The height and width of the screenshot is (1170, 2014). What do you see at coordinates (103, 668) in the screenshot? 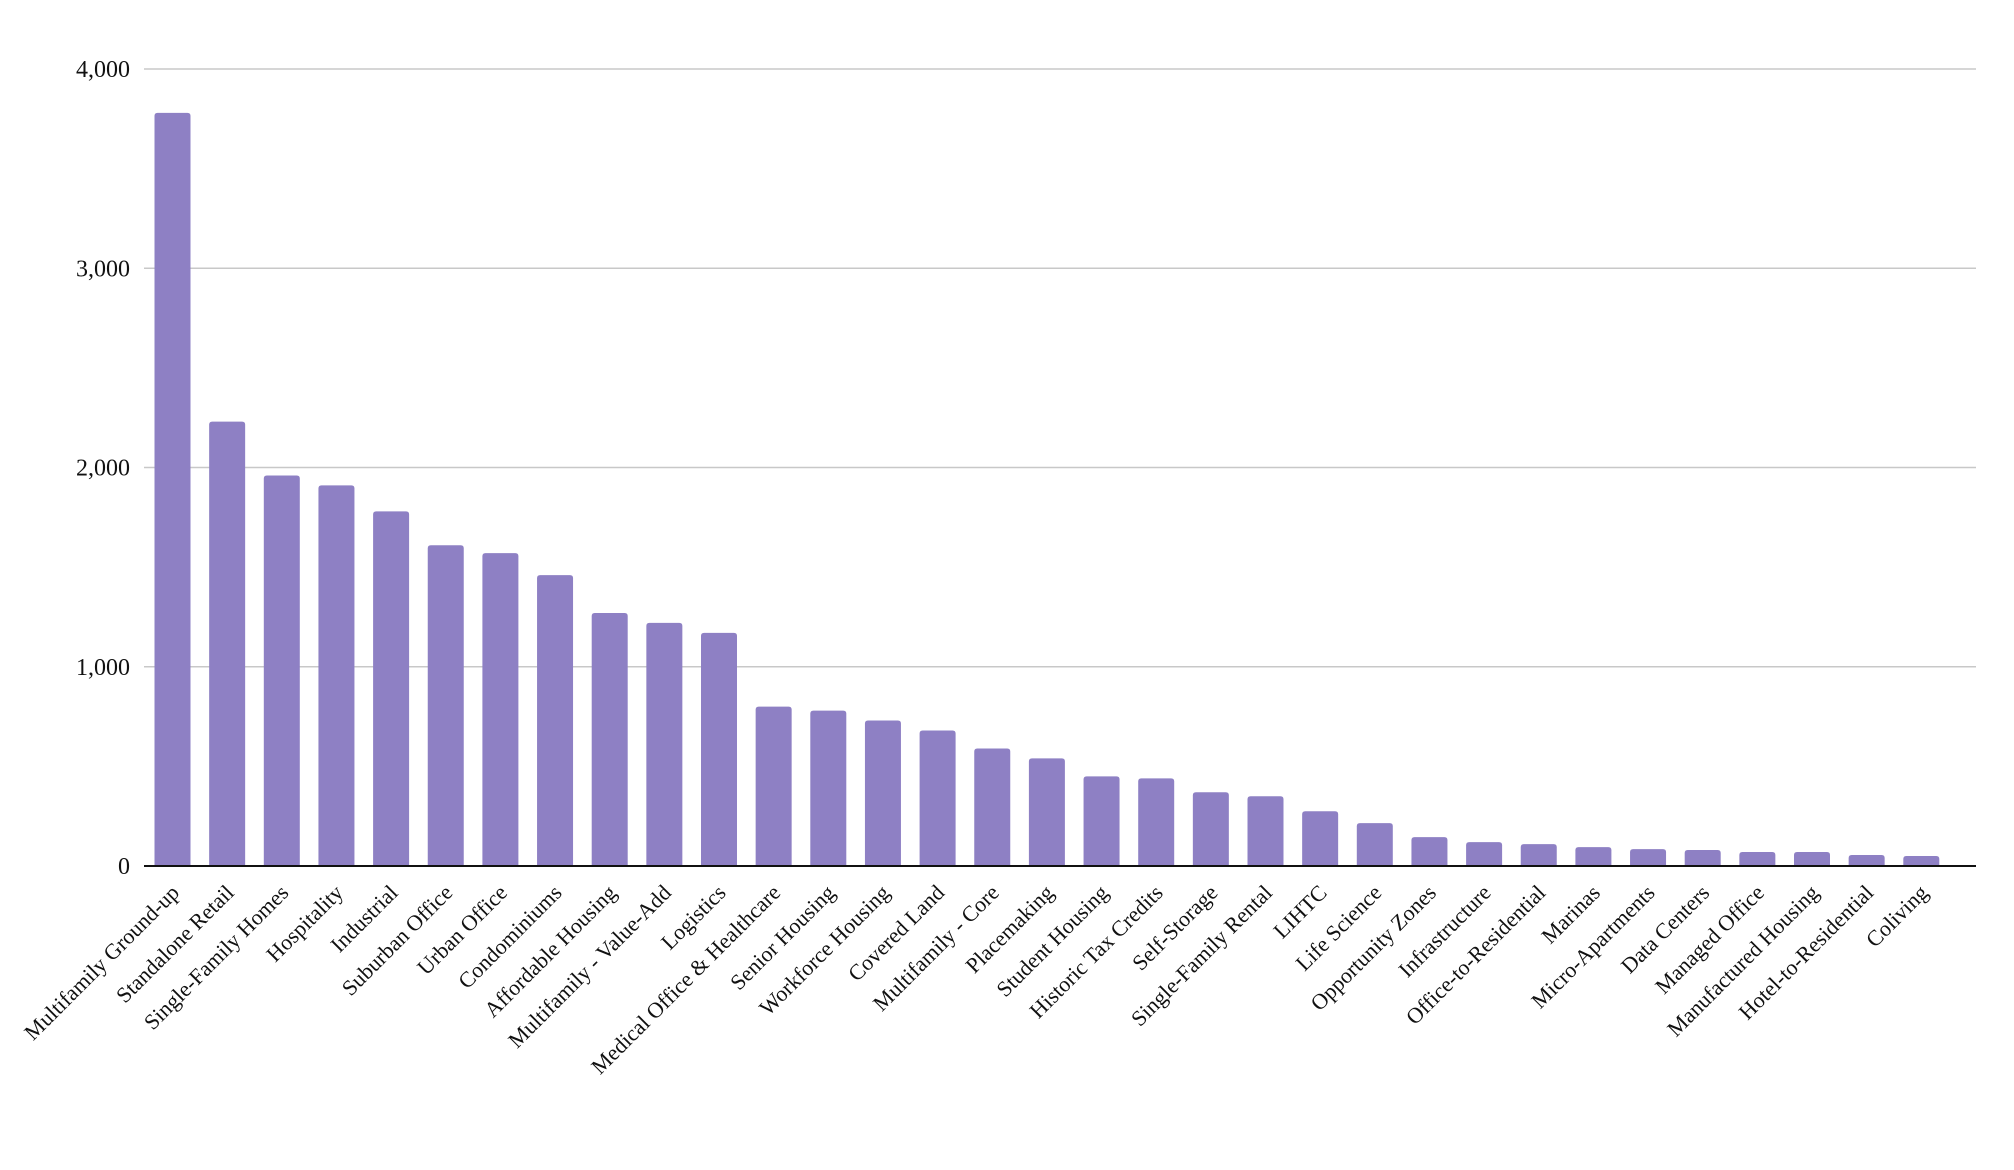
I see `y-tick-label: 1,000` at bounding box center [103, 668].